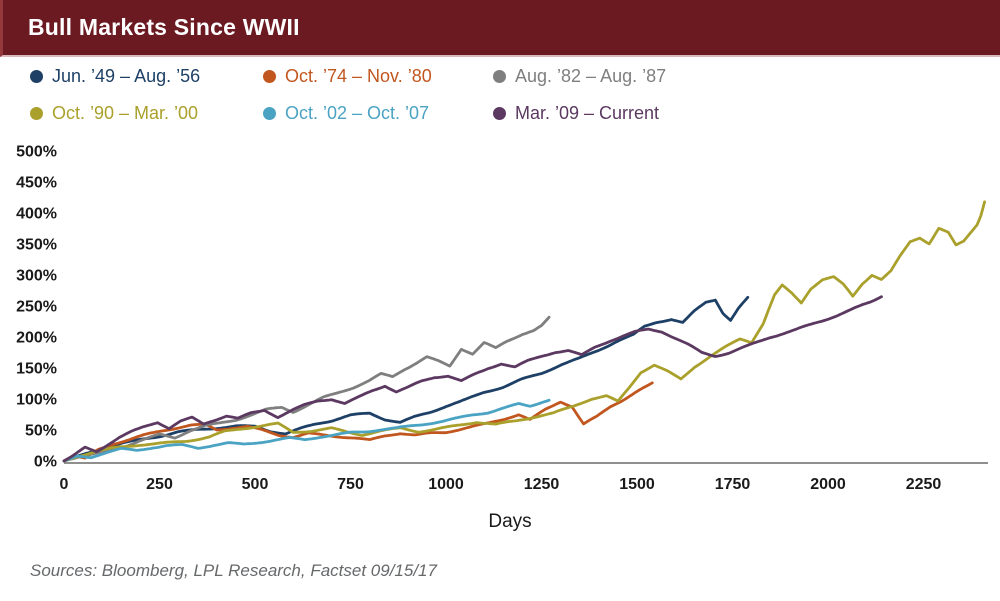 The width and height of the screenshot is (1000, 601). What do you see at coordinates (358, 75) in the screenshot?
I see `legend-label: Oct. ’74 – Nov. ’80` at bounding box center [358, 75].